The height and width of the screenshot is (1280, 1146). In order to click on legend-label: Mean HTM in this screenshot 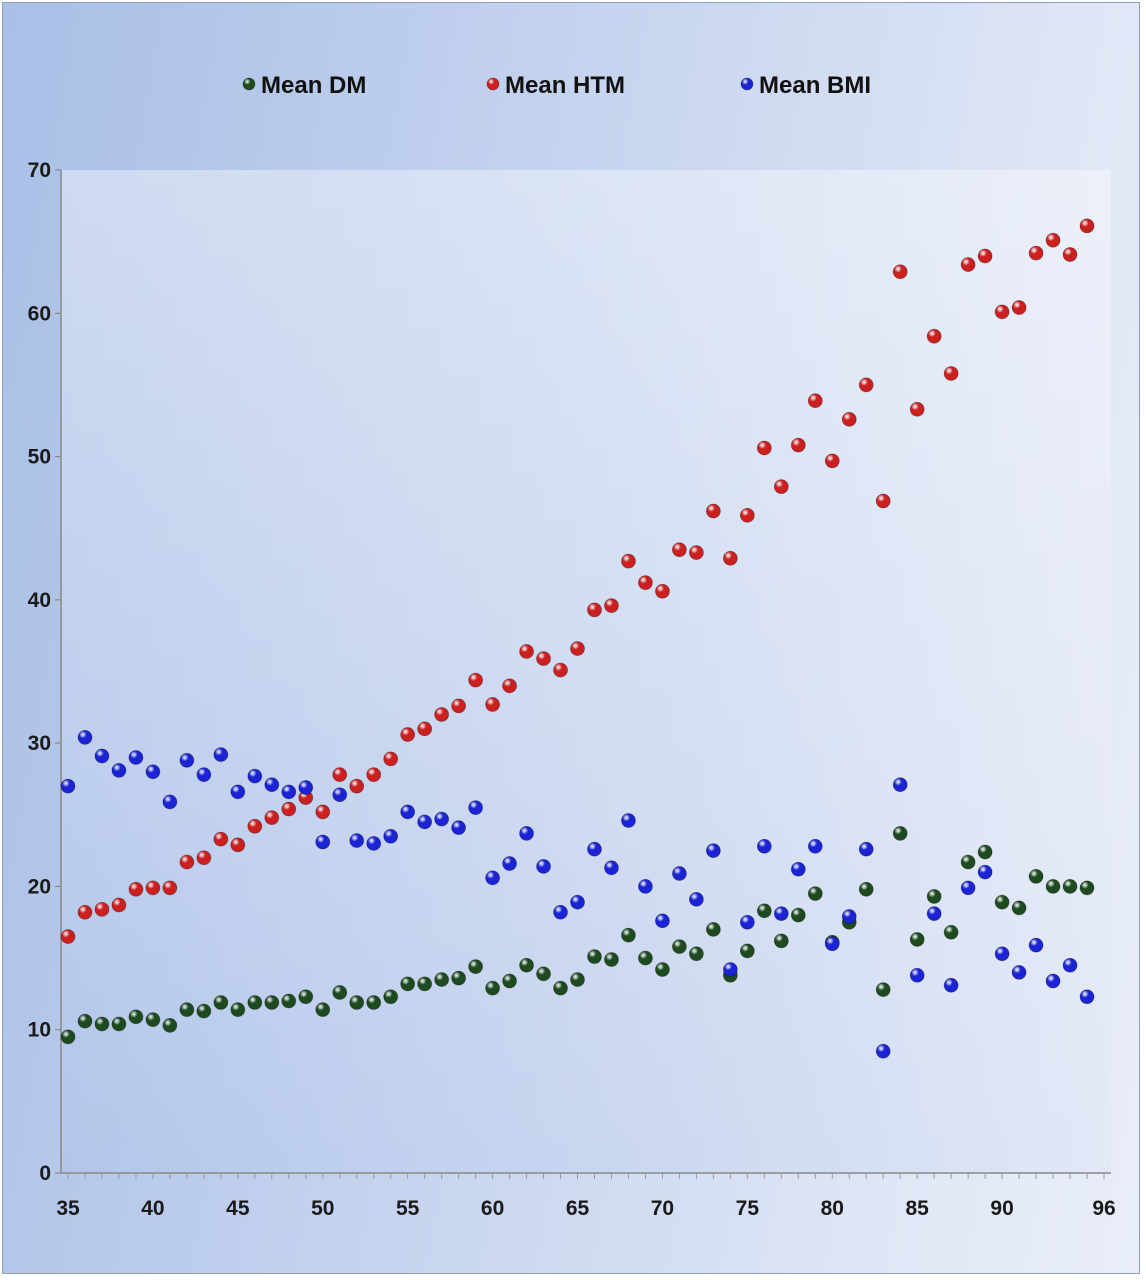, I will do `click(565, 85)`.